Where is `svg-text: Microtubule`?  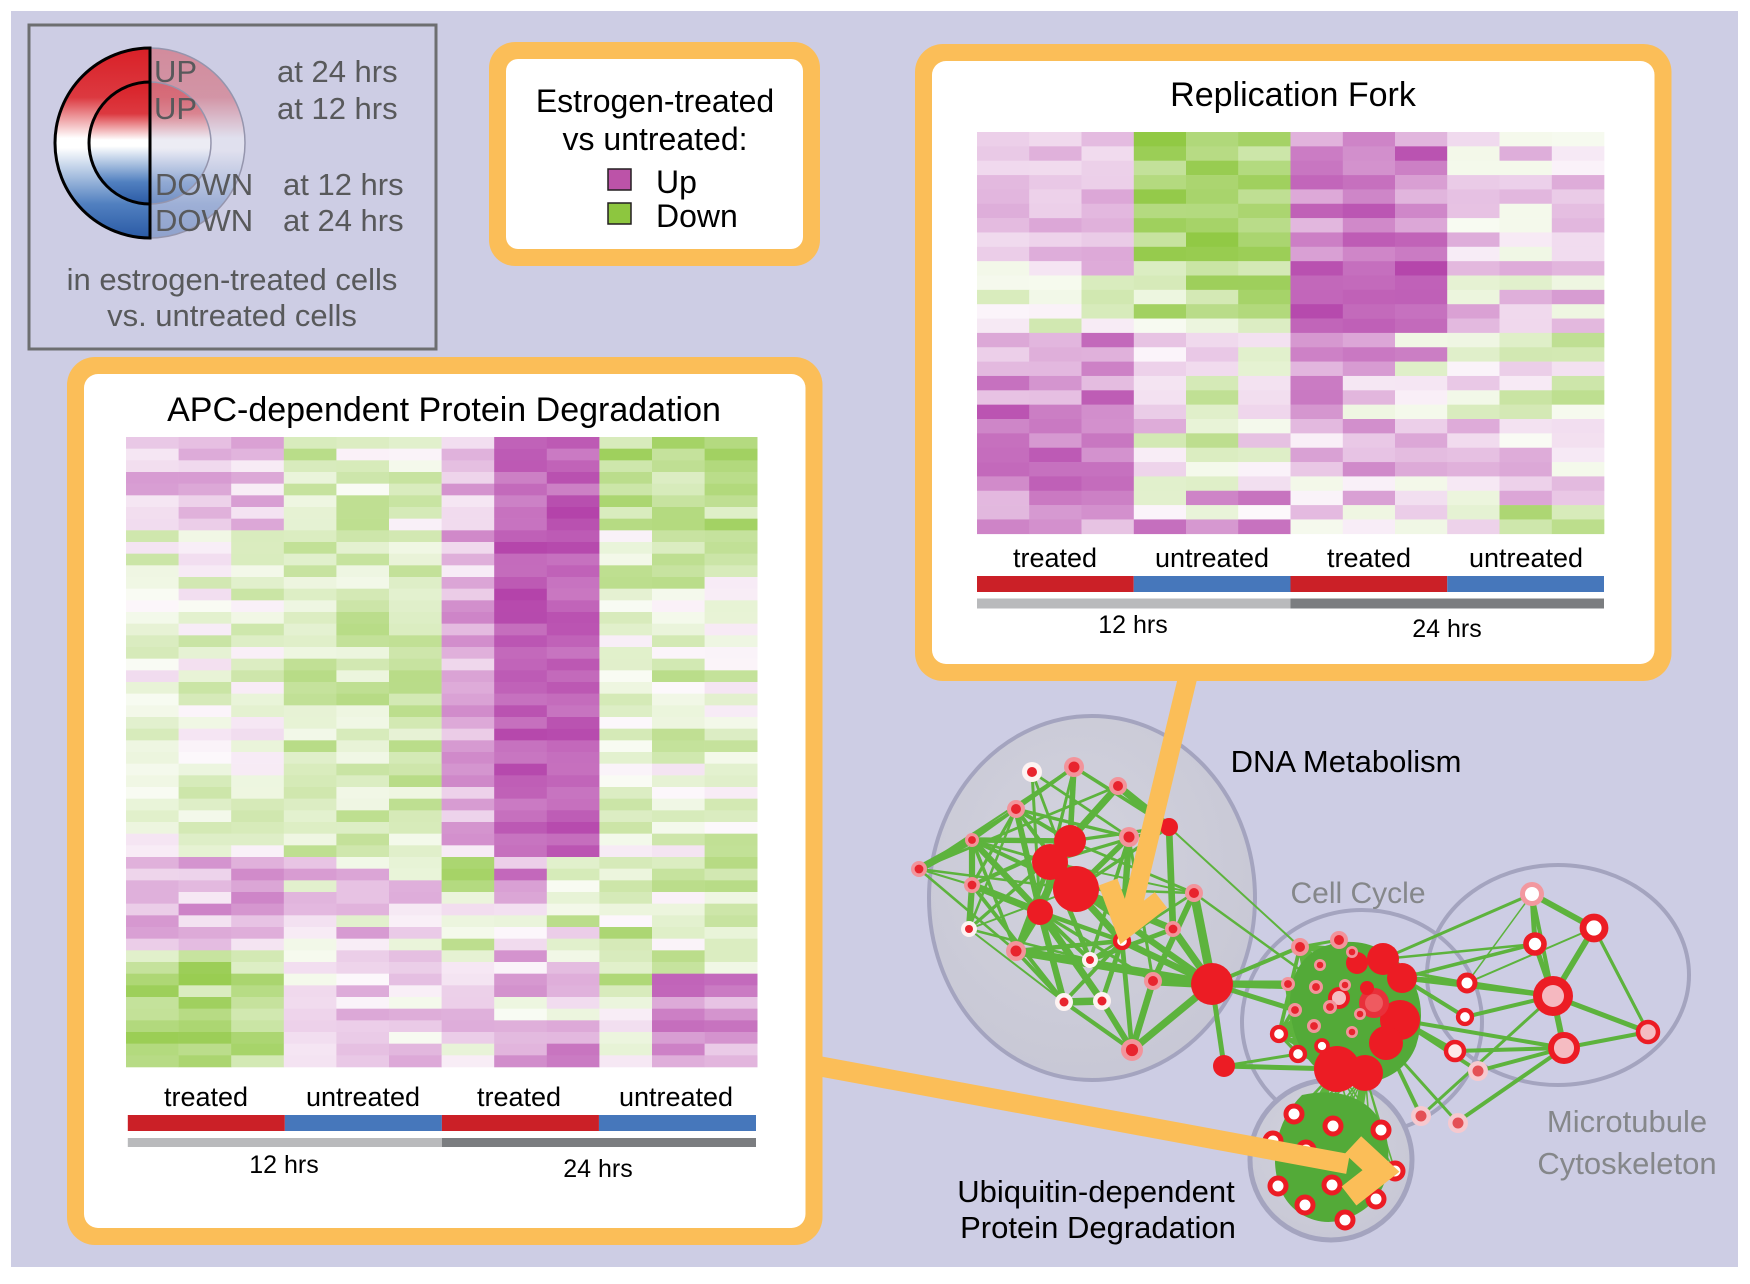
svg-text: Microtubule is located at coordinates (1627, 1121).